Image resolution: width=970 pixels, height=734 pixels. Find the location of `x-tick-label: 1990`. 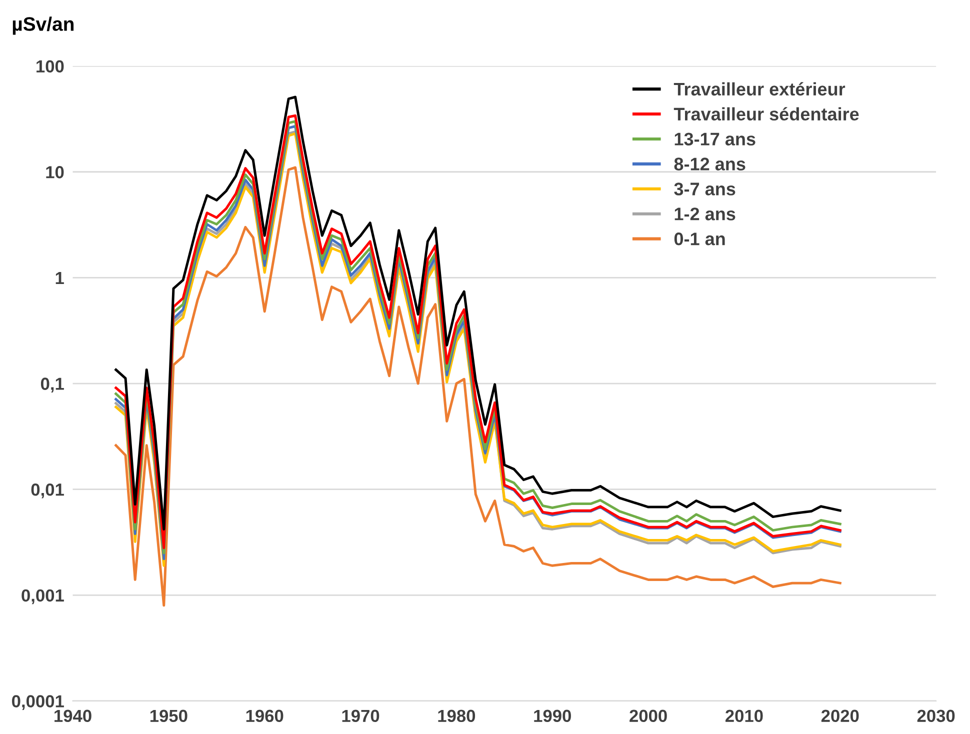

x-tick-label: 1990 is located at coordinates (552, 716).